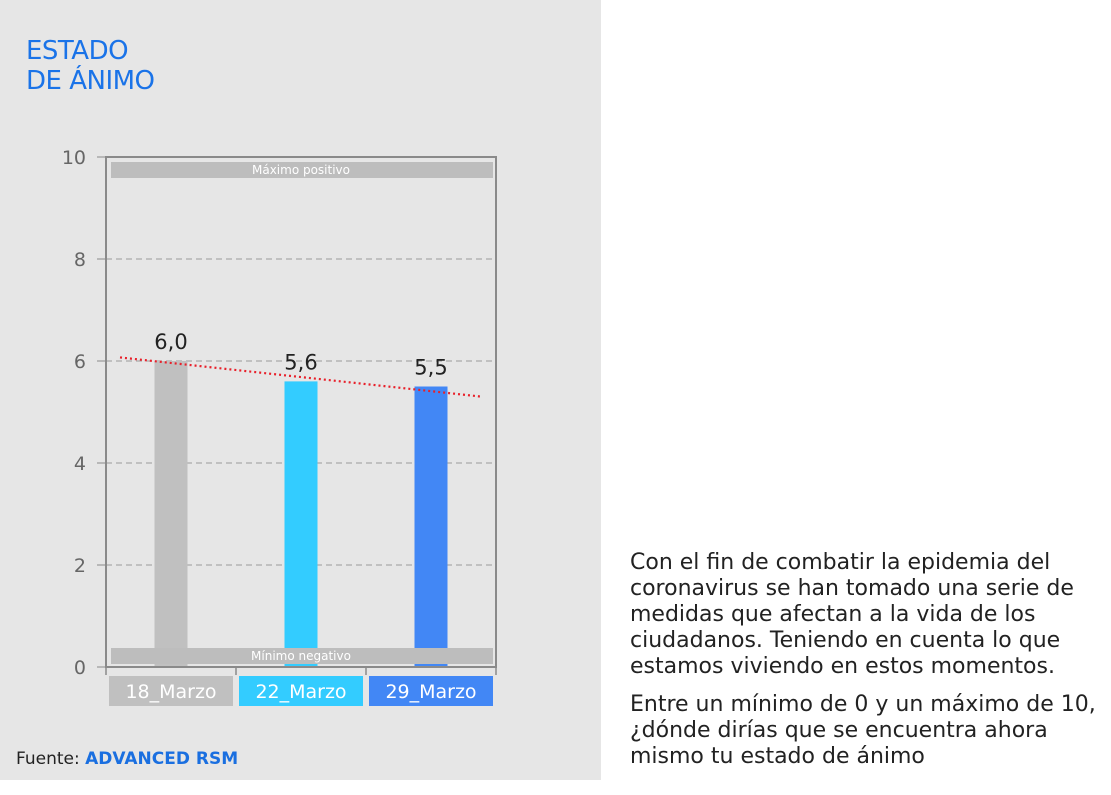 The height and width of the screenshot is (795, 1111). What do you see at coordinates (90, 81) in the screenshot?
I see `title-line-2: DE ÁNIMO` at bounding box center [90, 81].